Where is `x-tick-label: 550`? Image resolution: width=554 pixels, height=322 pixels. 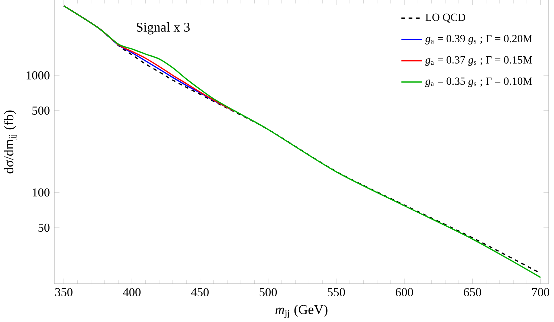
x-tick-label: 550 is located at coordinates (337, 292).